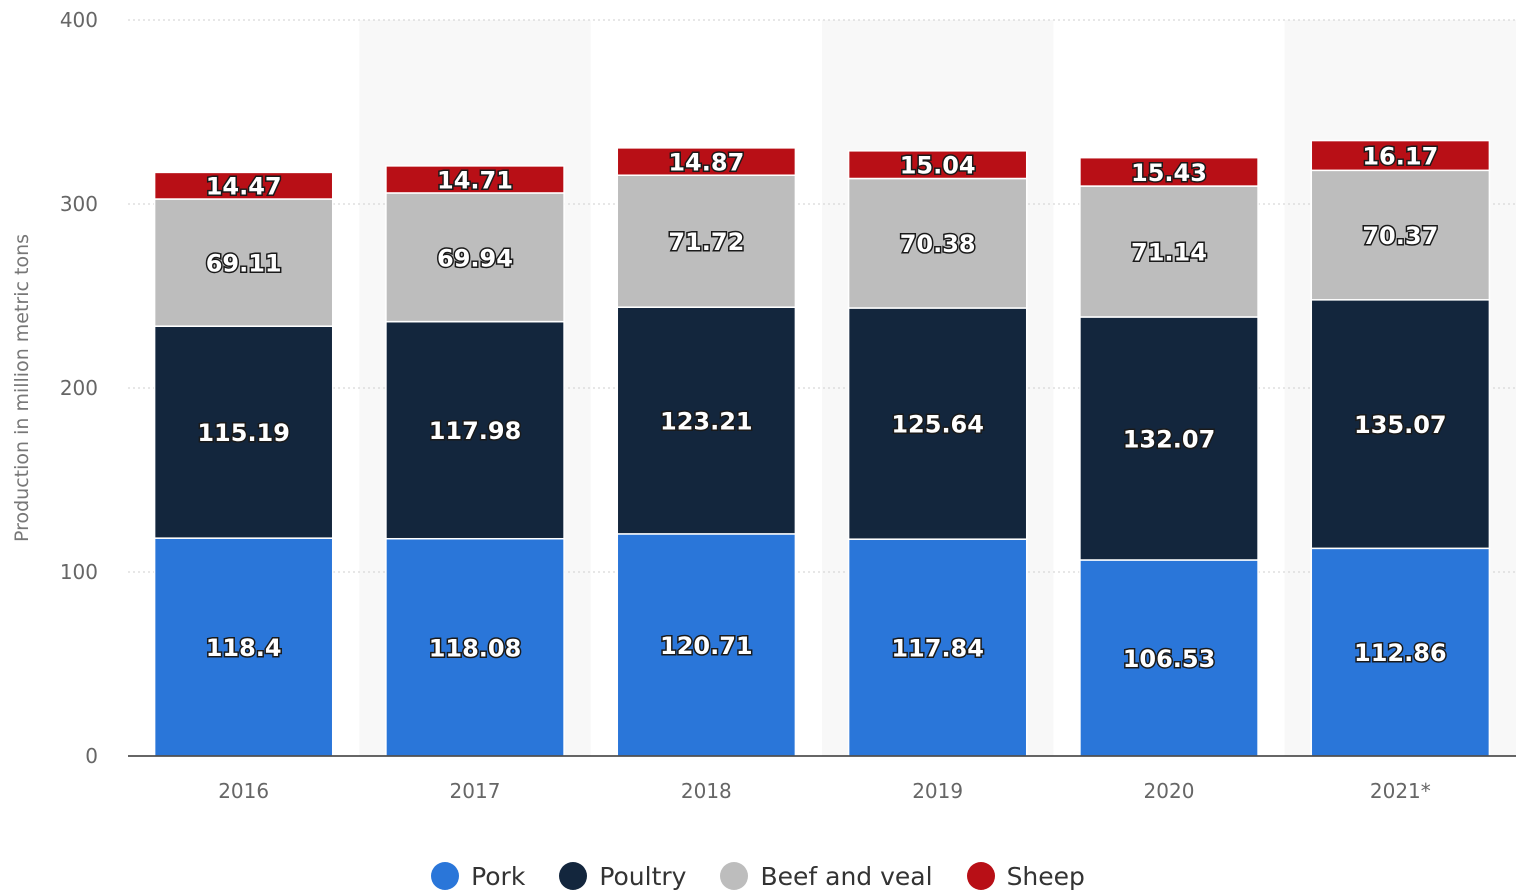 This screenshot has width=1516, height=896. I want to click on y-tick-label: 100, so click(79, 572).